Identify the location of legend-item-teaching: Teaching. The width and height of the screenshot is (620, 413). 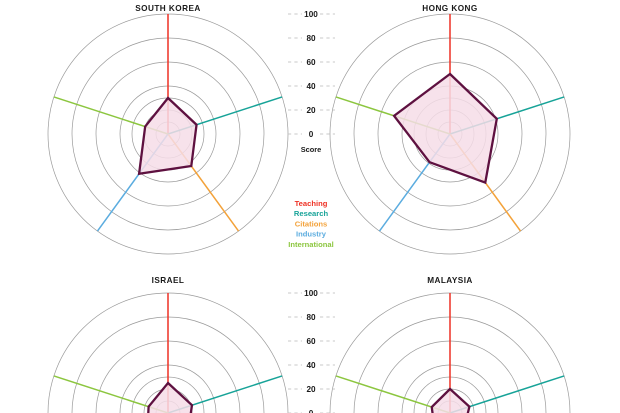
(311, 203).